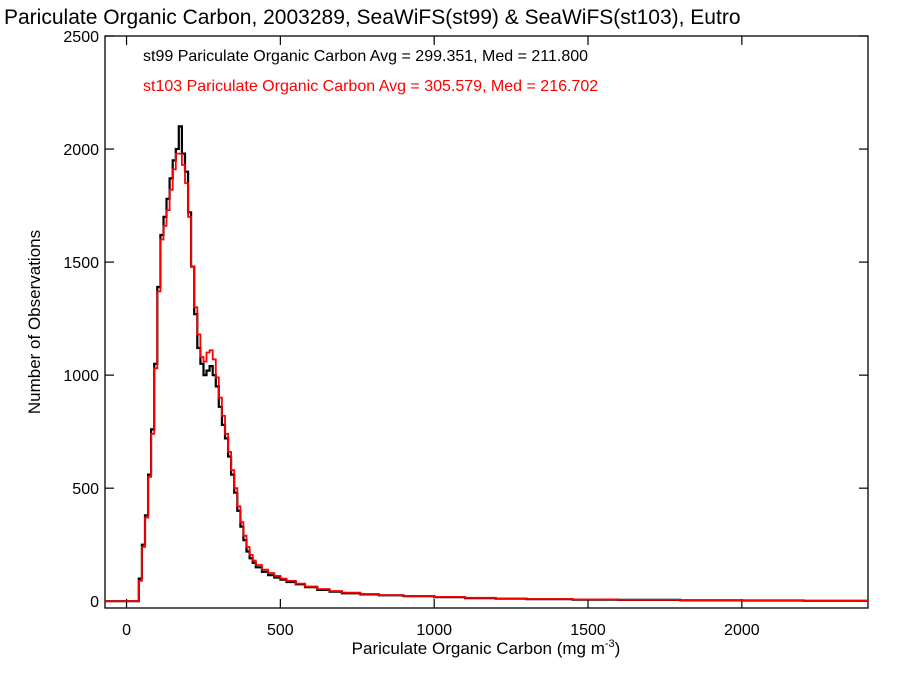 The width and height of the screenshot is (900, 675). I want to click on x-tick-label: 2000, so click(742, 630).